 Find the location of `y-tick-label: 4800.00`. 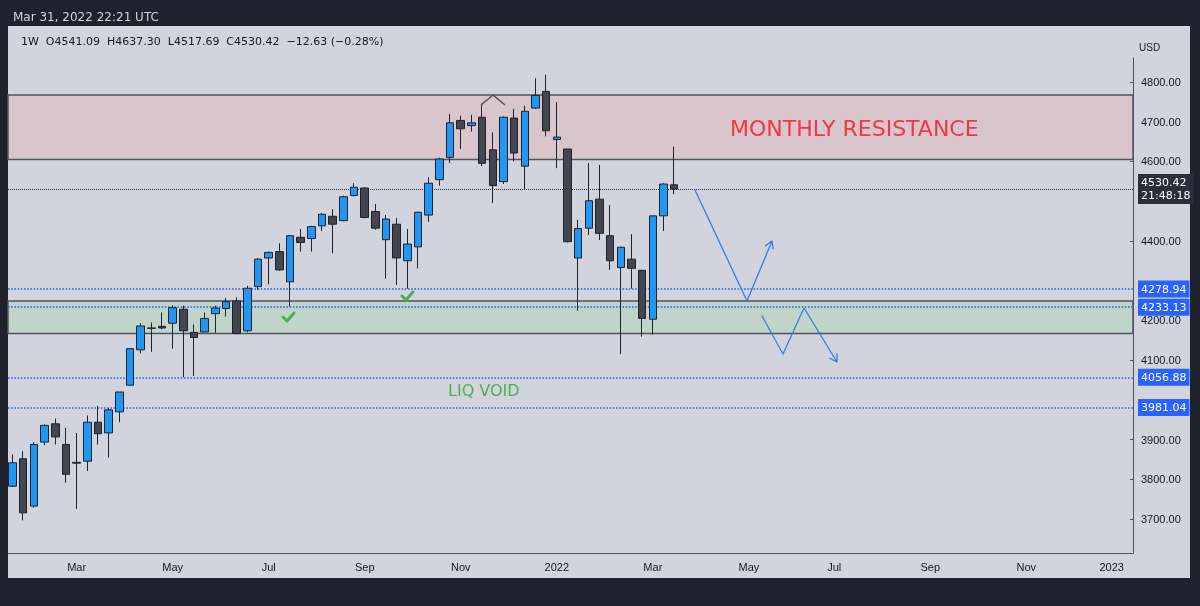

y-tick-label: 4800.00 is located at coordinates (1161, 81).